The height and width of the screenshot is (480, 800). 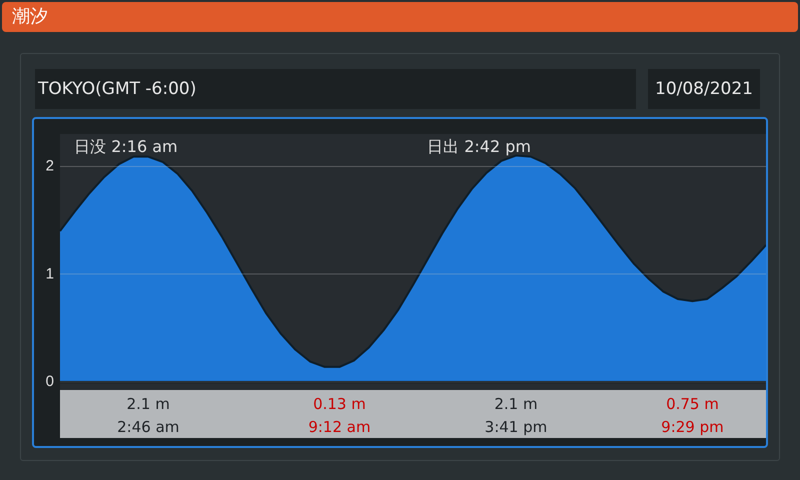 What do you see at coordinates (50, 381) in the screenshot?
I see `y-tick-label: 0` at bounding box center [50, 381].